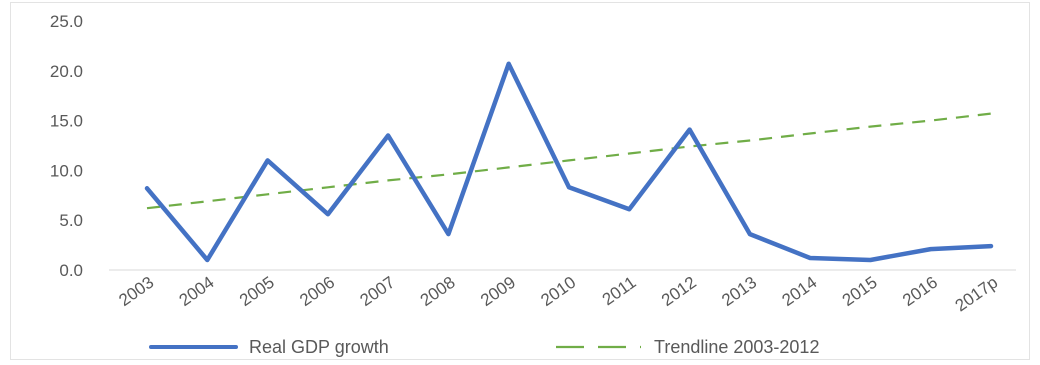 This screenshot has width=1040, height=365. What do you see at coordinates (257, 291) in the screenshot?
I see `x-tick-label: 2005` at bounding box center [257, 291].